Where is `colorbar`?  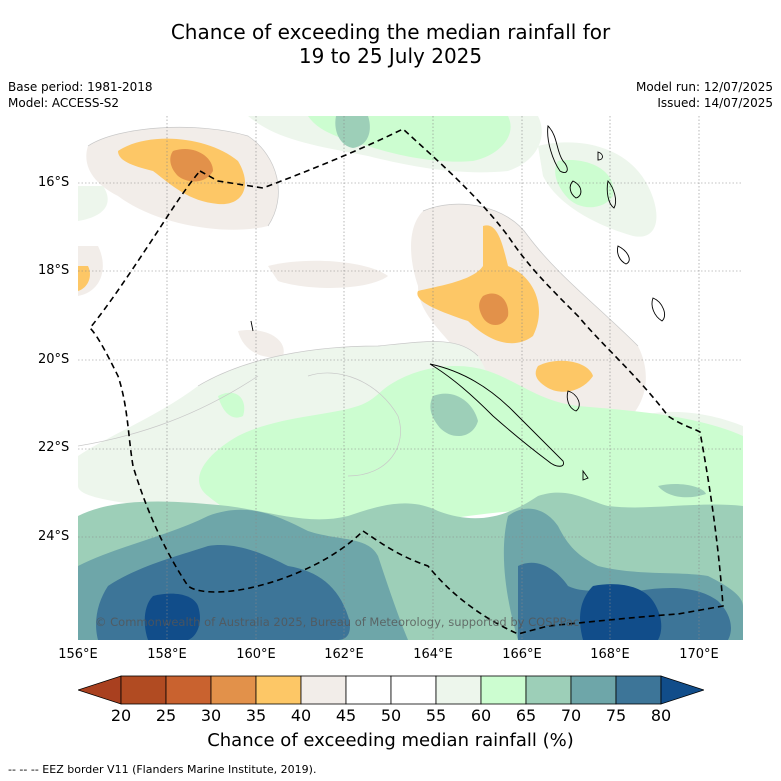
colorbar is located at coordinates (391, 690).